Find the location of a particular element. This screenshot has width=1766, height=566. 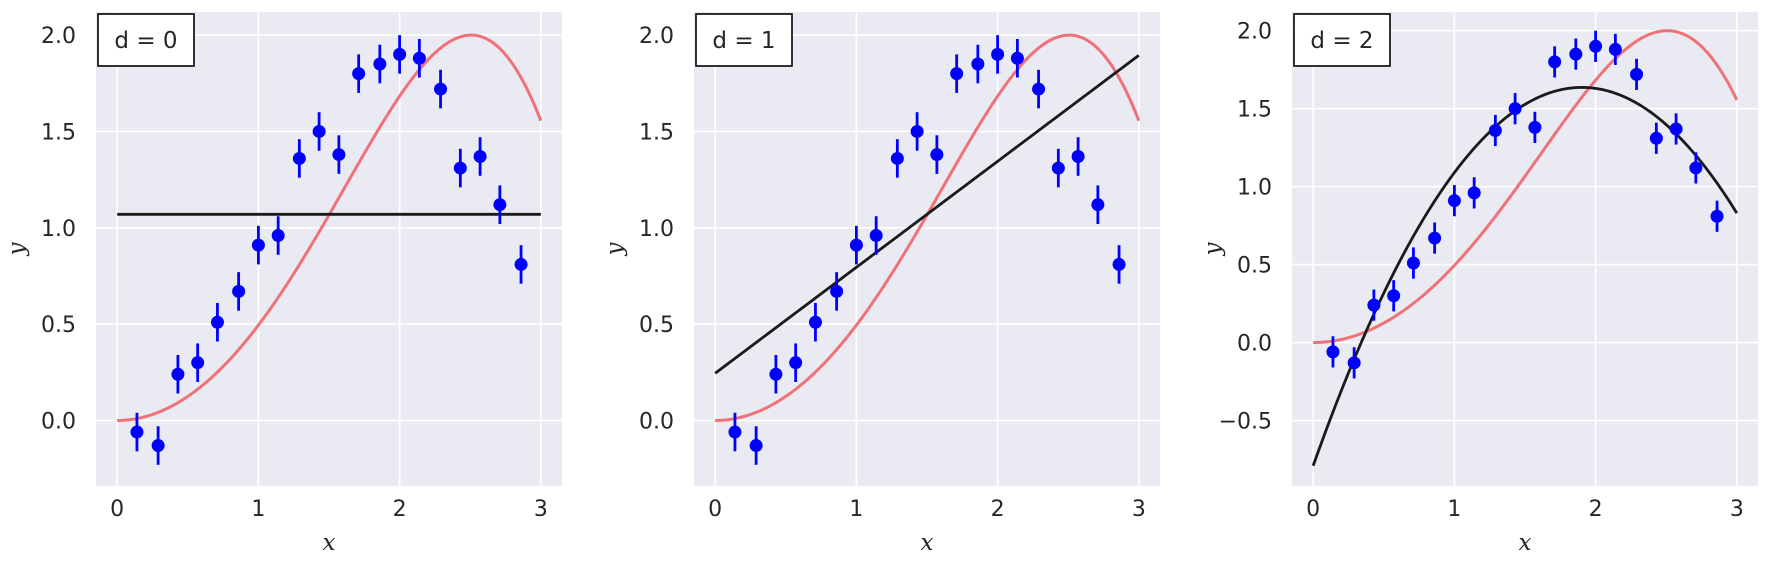

legend-label: d = 0 is located at coordinates (145, 41).